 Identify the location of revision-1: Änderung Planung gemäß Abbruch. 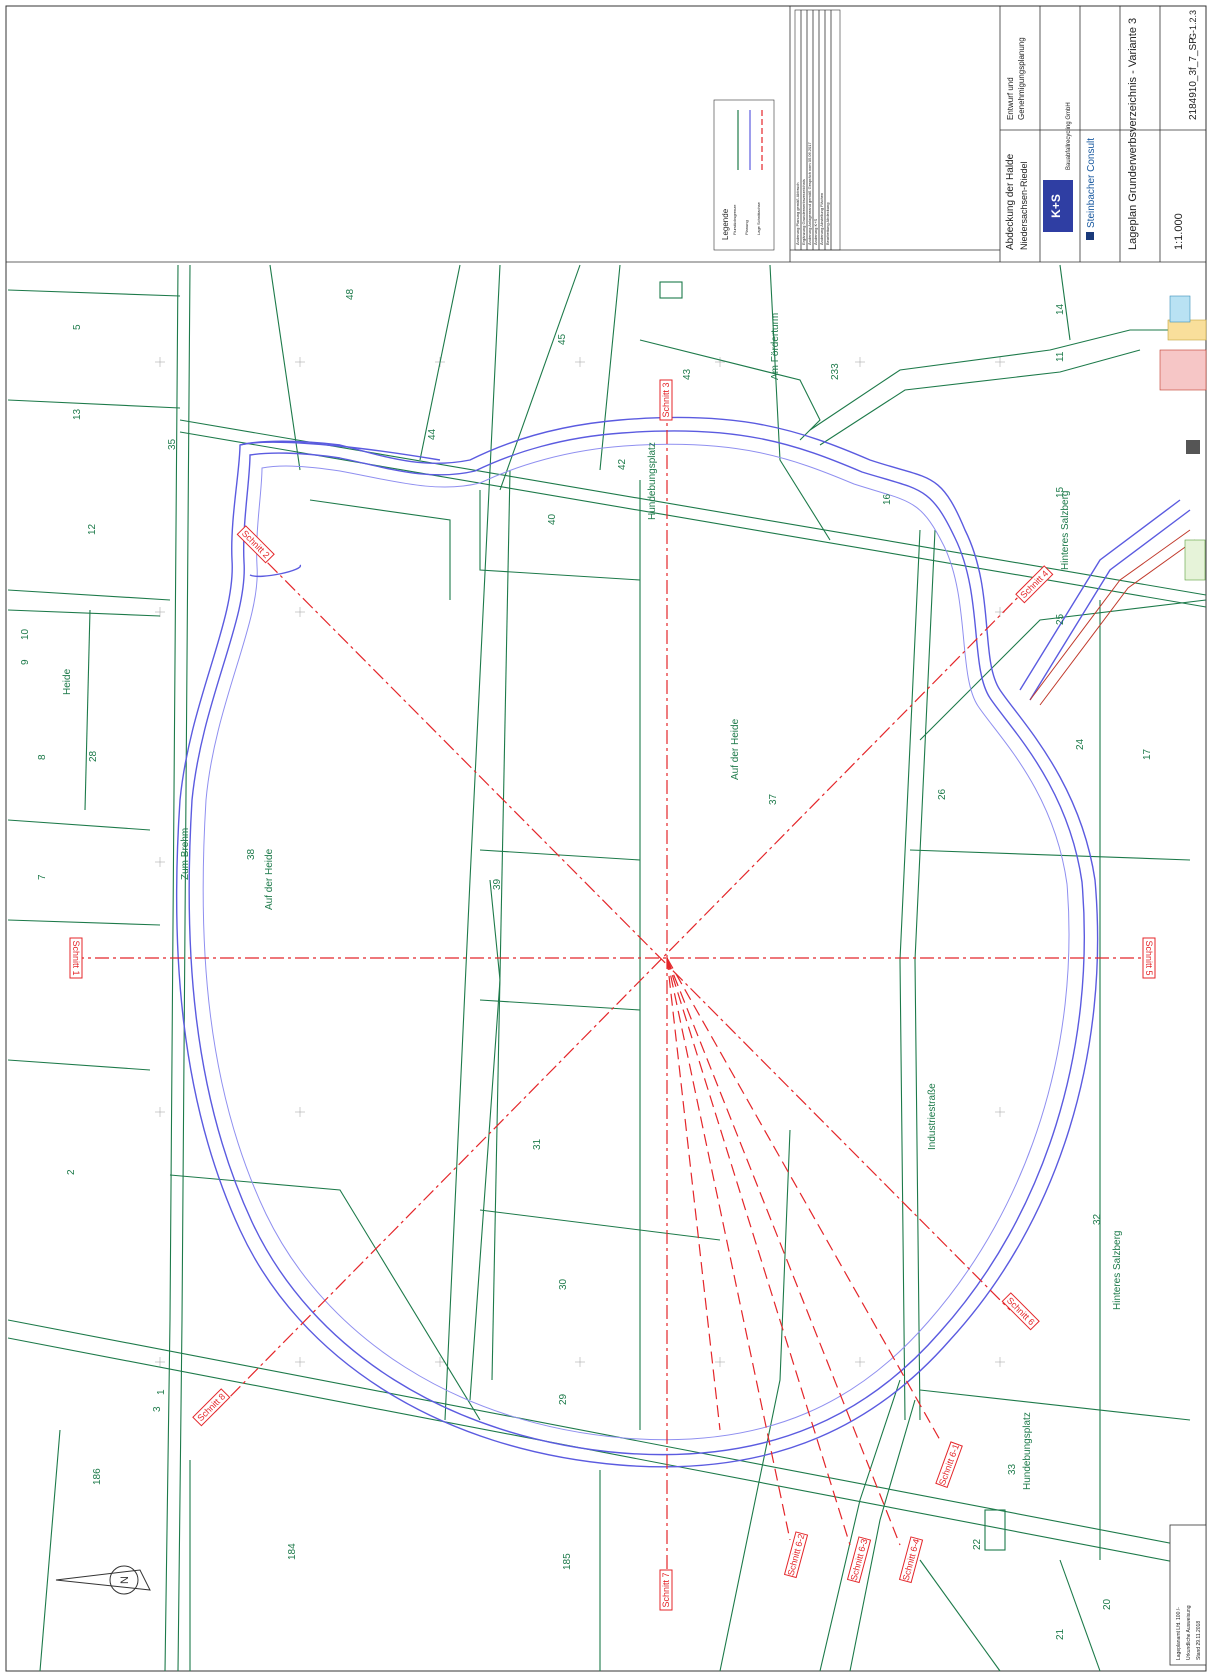
(797, 214).